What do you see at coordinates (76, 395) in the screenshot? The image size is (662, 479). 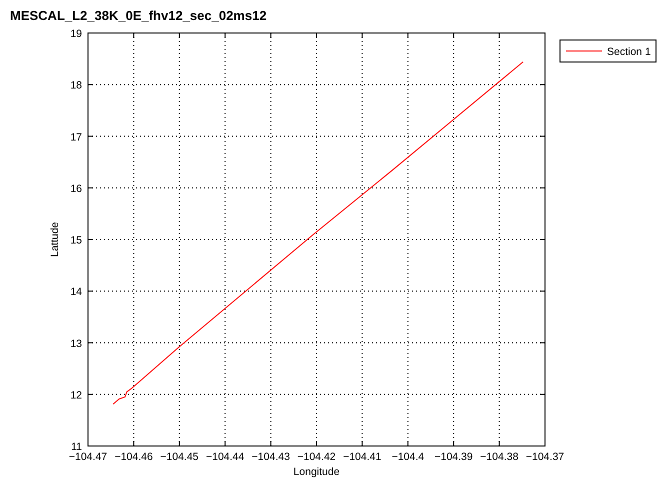 I see `y-tick-label: 12` at bounding box center [76, 395].